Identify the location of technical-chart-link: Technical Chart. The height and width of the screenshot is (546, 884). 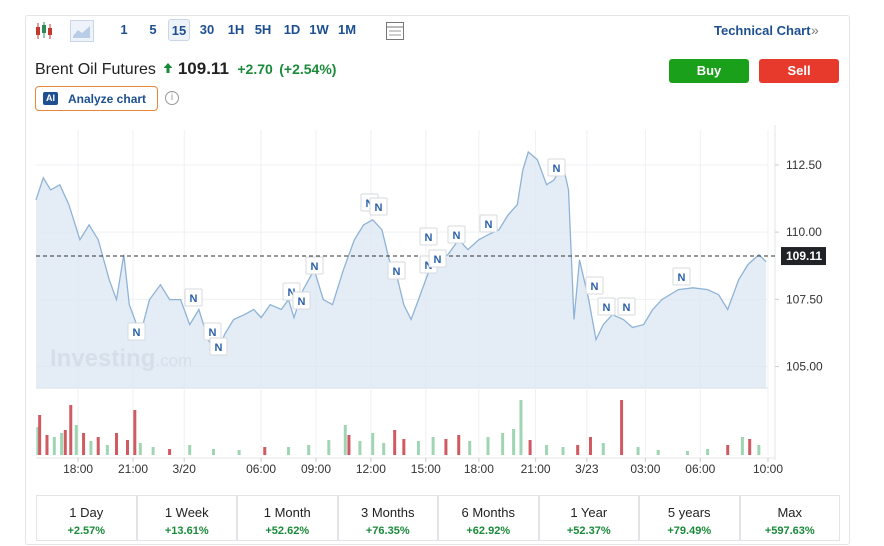
(762, 30).